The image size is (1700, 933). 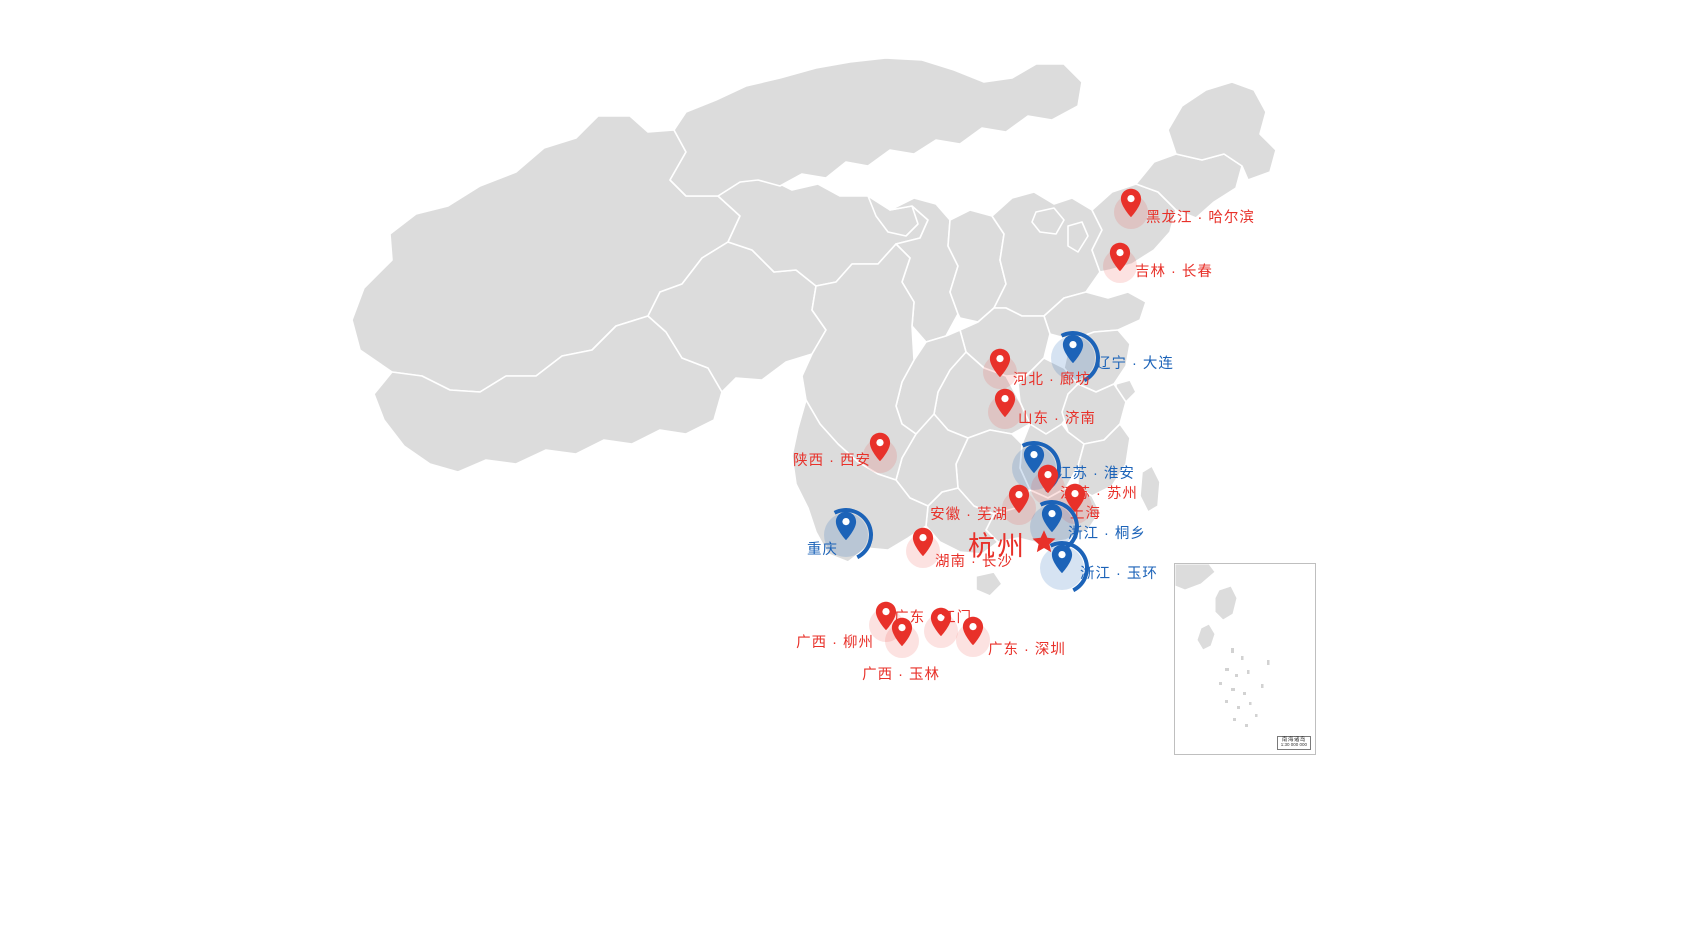 I want to click on inset-scale-value: 1:30 000 000, so click(x=1293, y=745).